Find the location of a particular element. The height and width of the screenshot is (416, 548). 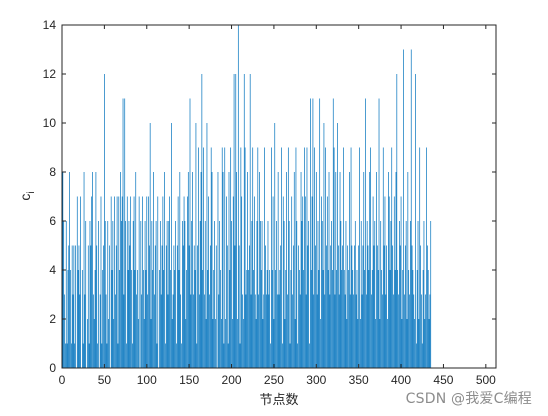

y-axis-label-group: ci is located at coordinates (27, 195).